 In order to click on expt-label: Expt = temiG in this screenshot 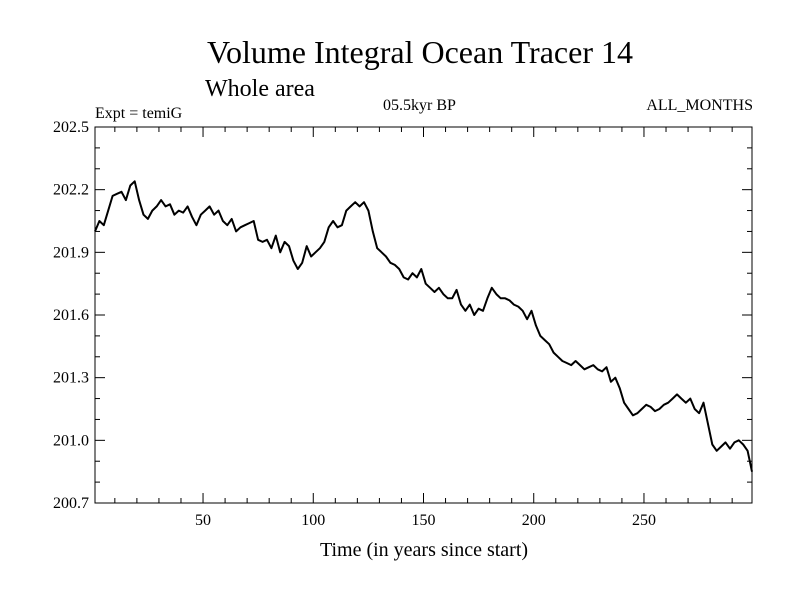, I will do `click(139, 113)`.